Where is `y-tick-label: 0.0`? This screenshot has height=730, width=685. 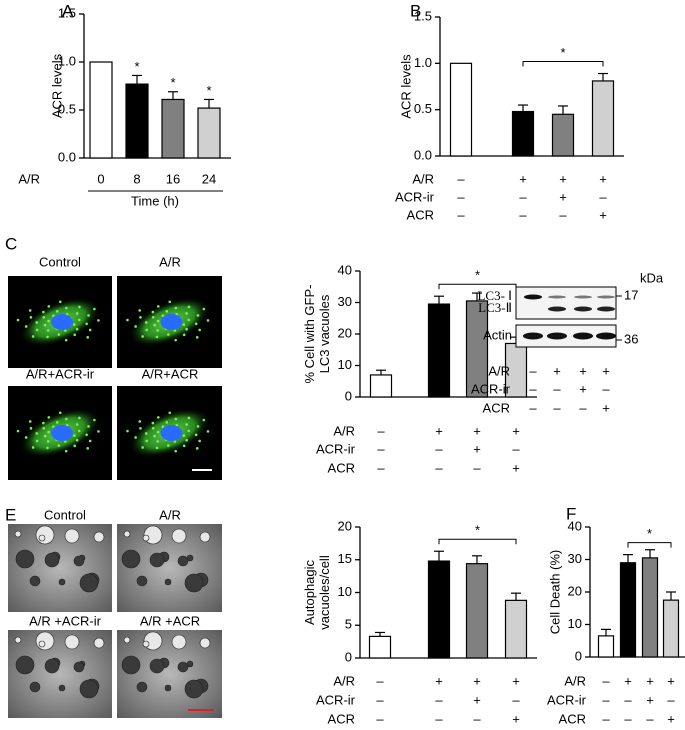 y-tick-label: 0.0 is located at coordinates (423, 154).